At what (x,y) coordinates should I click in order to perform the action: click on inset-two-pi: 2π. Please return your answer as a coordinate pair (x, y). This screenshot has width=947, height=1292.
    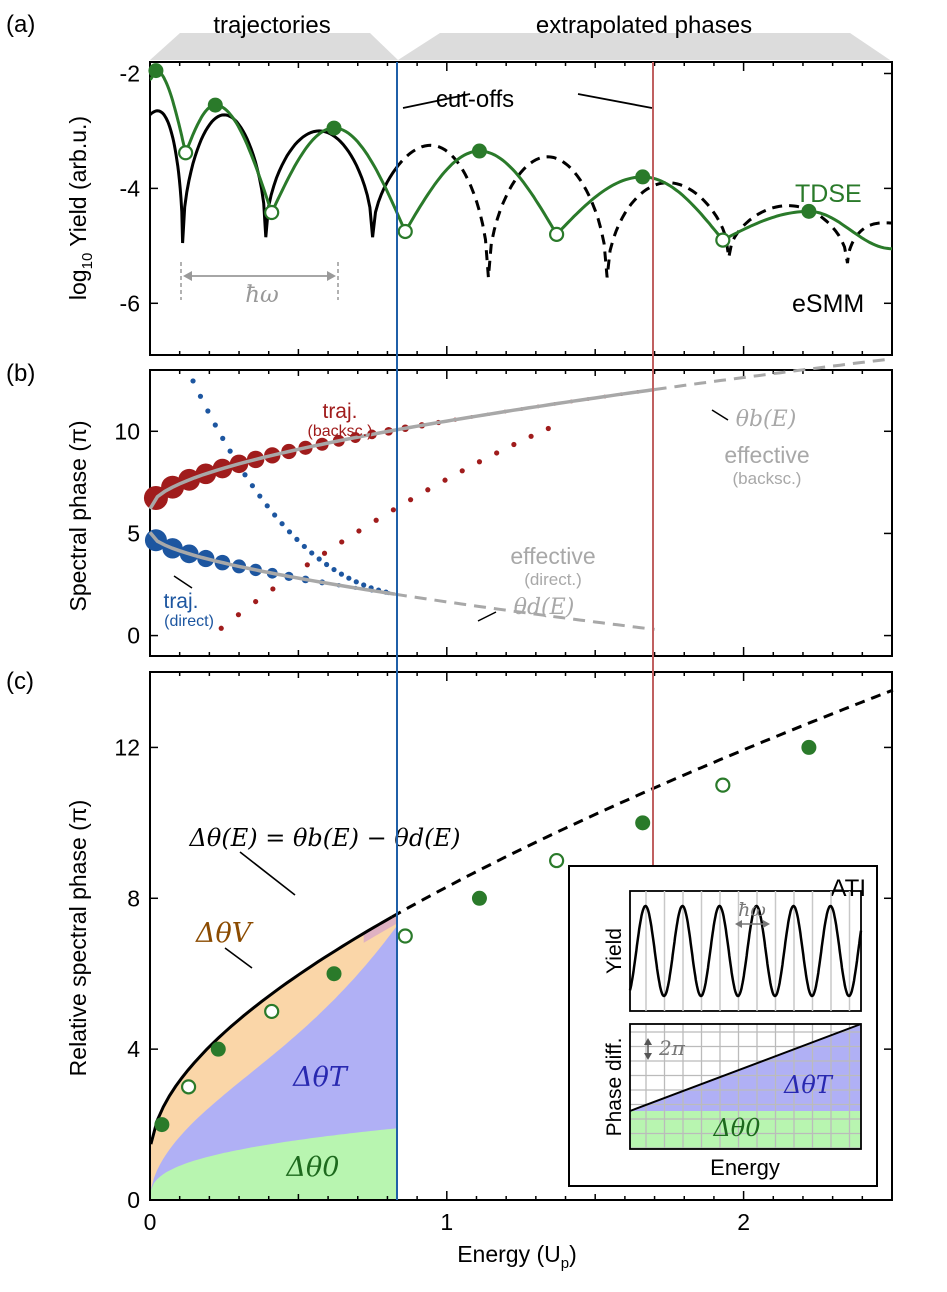
    Looking at the image, I should click on (672, 1048).